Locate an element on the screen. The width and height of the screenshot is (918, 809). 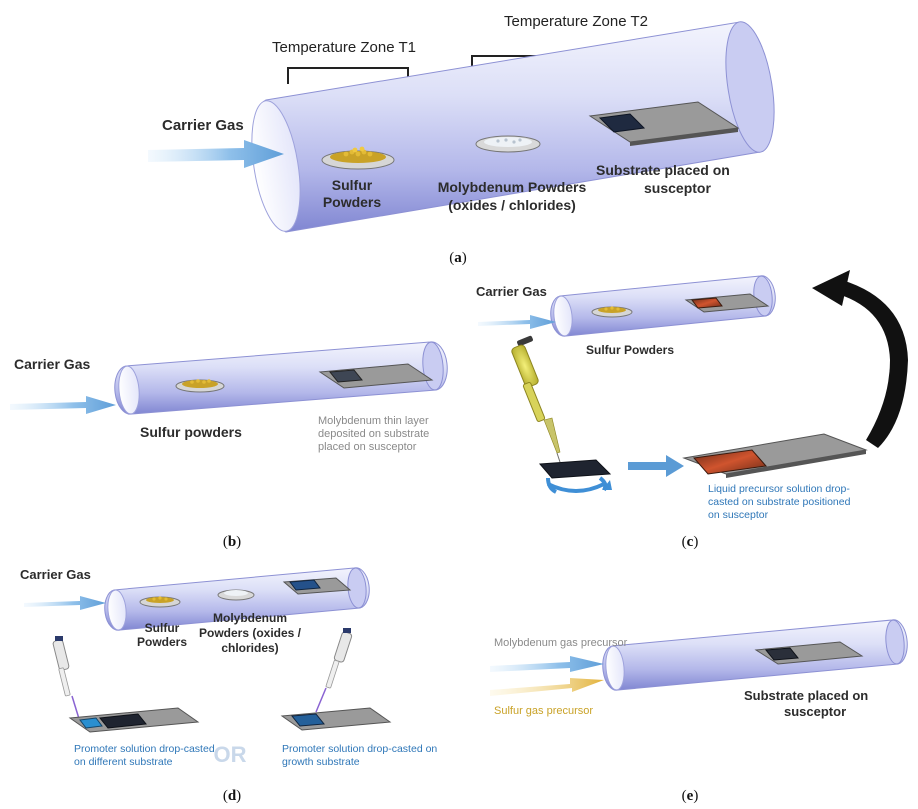
sulfur-boat-b is located at coordinates (200, 386).